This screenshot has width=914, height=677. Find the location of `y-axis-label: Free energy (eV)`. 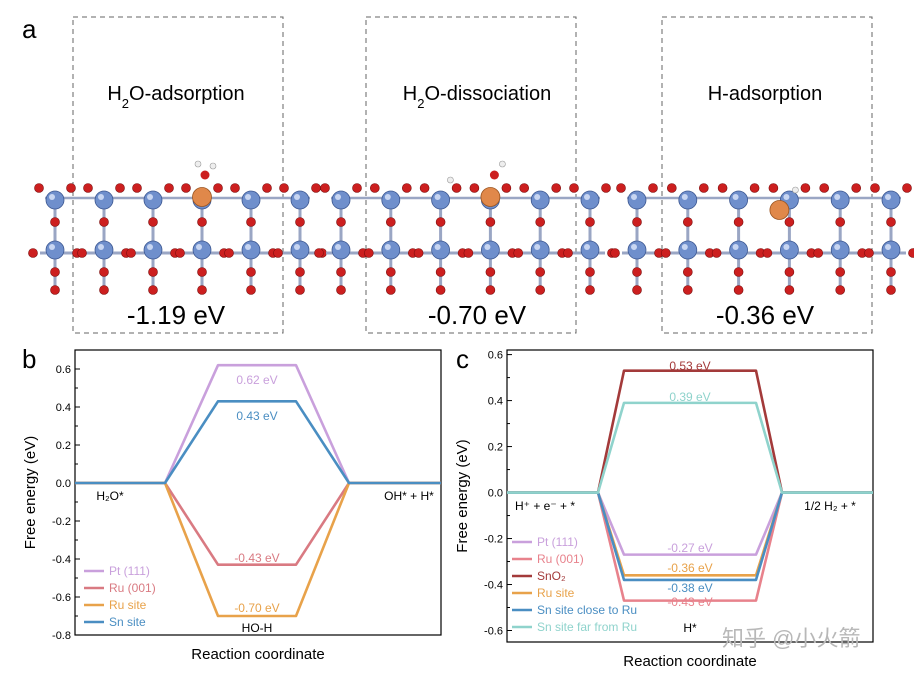

y-axis-label: Free energy (eV) is located at coordinates (30, 492).